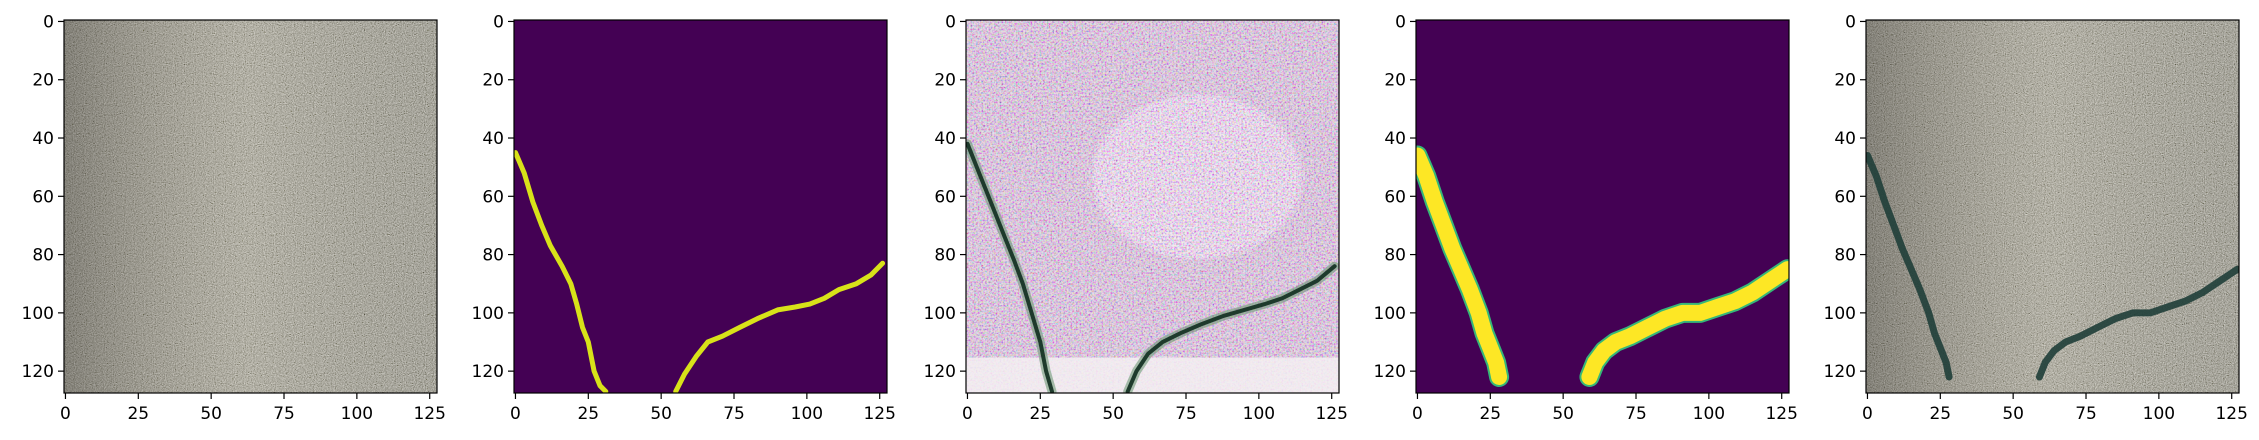 This screenshot has width=2259, height=440. I want to click on x-tick: 25, so click(1490, 408).